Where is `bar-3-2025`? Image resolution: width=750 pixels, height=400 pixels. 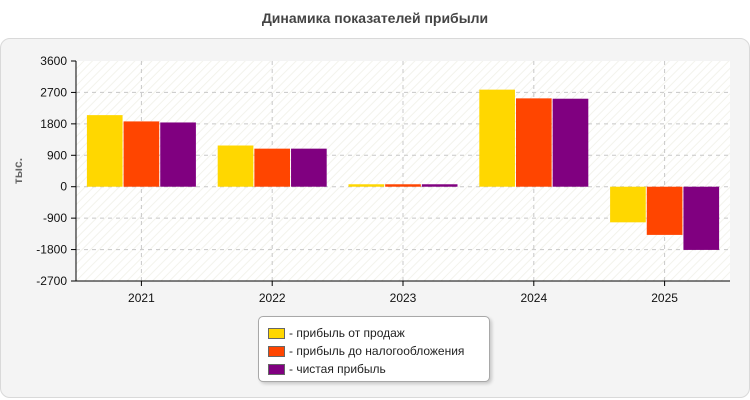
bar-3-2025 is located at coordinates (701, 218).